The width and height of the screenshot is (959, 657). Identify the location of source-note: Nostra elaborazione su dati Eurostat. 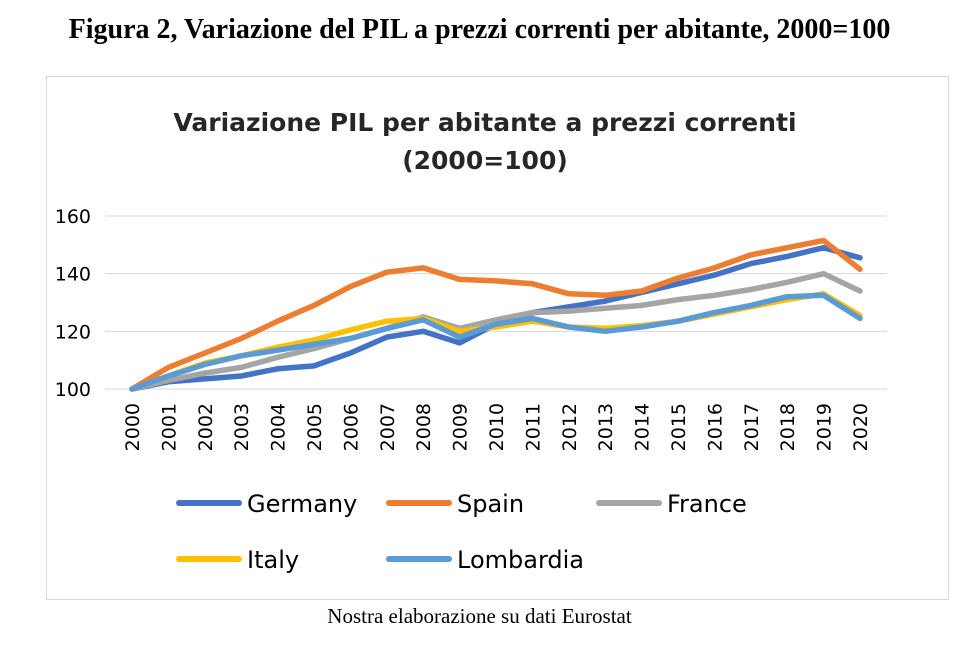
(479, 616).